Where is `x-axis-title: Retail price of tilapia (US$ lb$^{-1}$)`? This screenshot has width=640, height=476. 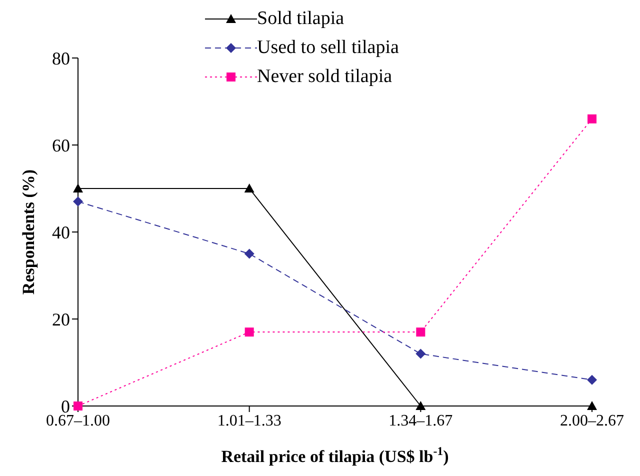 x-axis-title: Retail price of tilapia (US$ lb$^{-1}$) is located at coordinates (335, 455).